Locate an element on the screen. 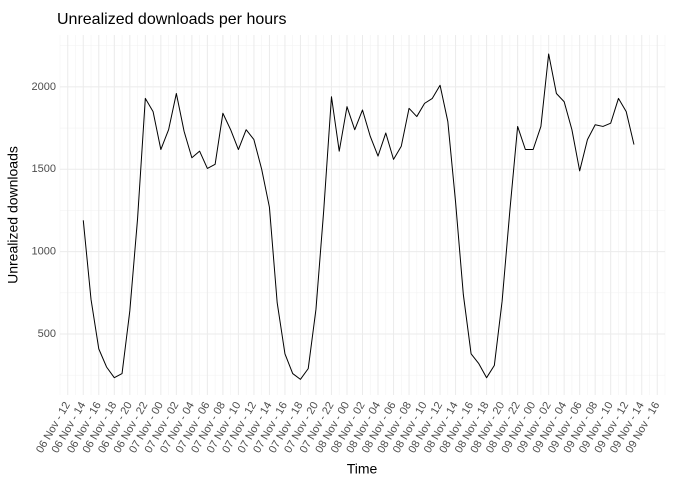 The height and width of the screenshot is (485, 680). y-tick-label: 1000 is located at coordinates (44, 252).